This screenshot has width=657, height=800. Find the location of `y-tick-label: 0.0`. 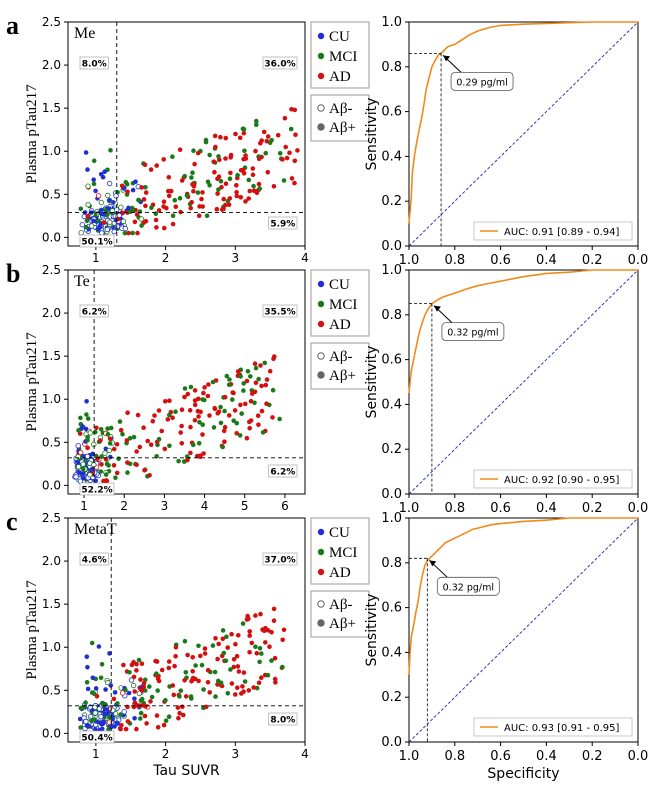

y-tick-label: 0.0 is located at coordinates (391, 246).